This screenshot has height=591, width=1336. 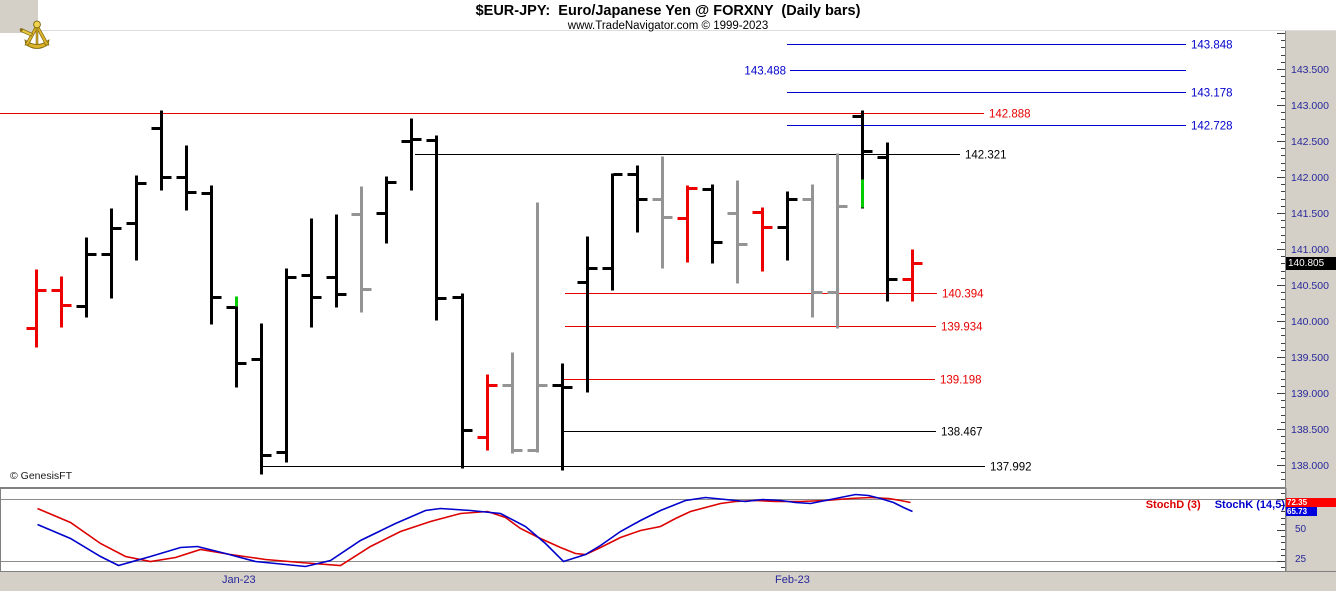 I want to click on support-resistance-line: 142.321, so click(x=711, y=156).